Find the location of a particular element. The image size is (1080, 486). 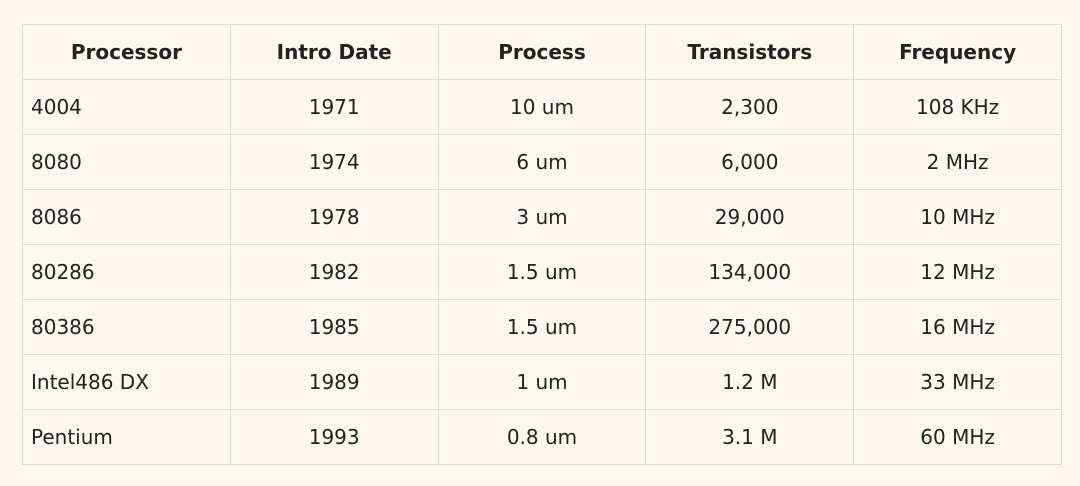

table-row: 80386 1985 1.5 um 275,000 16 MHz is located at coordinates (542, 327).